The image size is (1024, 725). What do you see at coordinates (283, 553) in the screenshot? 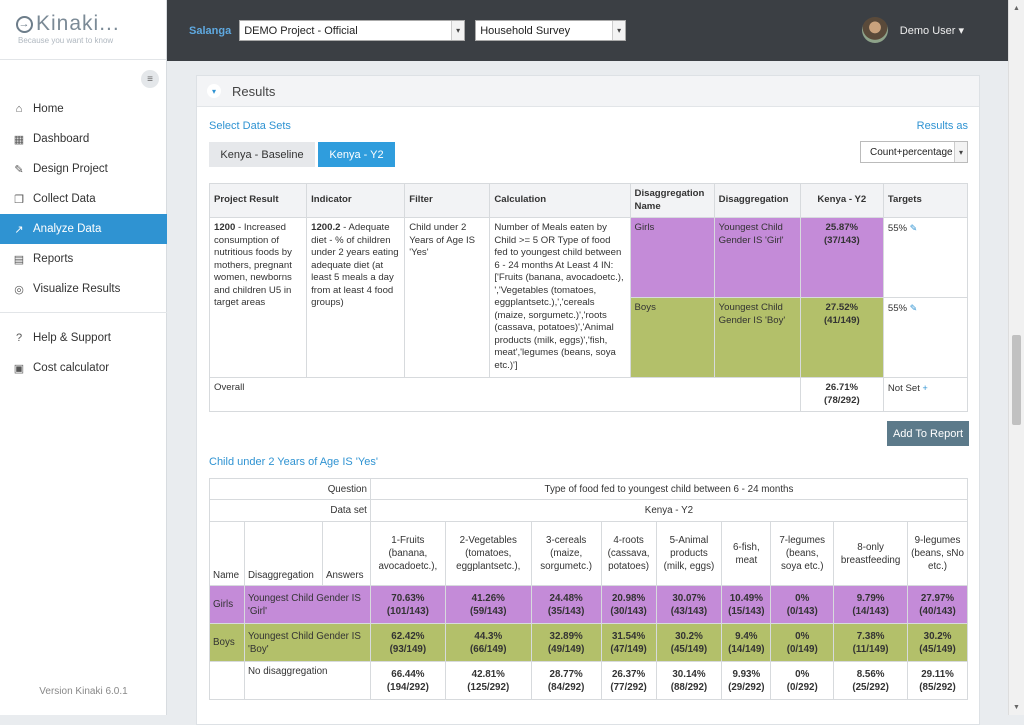
I see `col-disaggregation: Disaggregation` at bounding box center [283, 553].